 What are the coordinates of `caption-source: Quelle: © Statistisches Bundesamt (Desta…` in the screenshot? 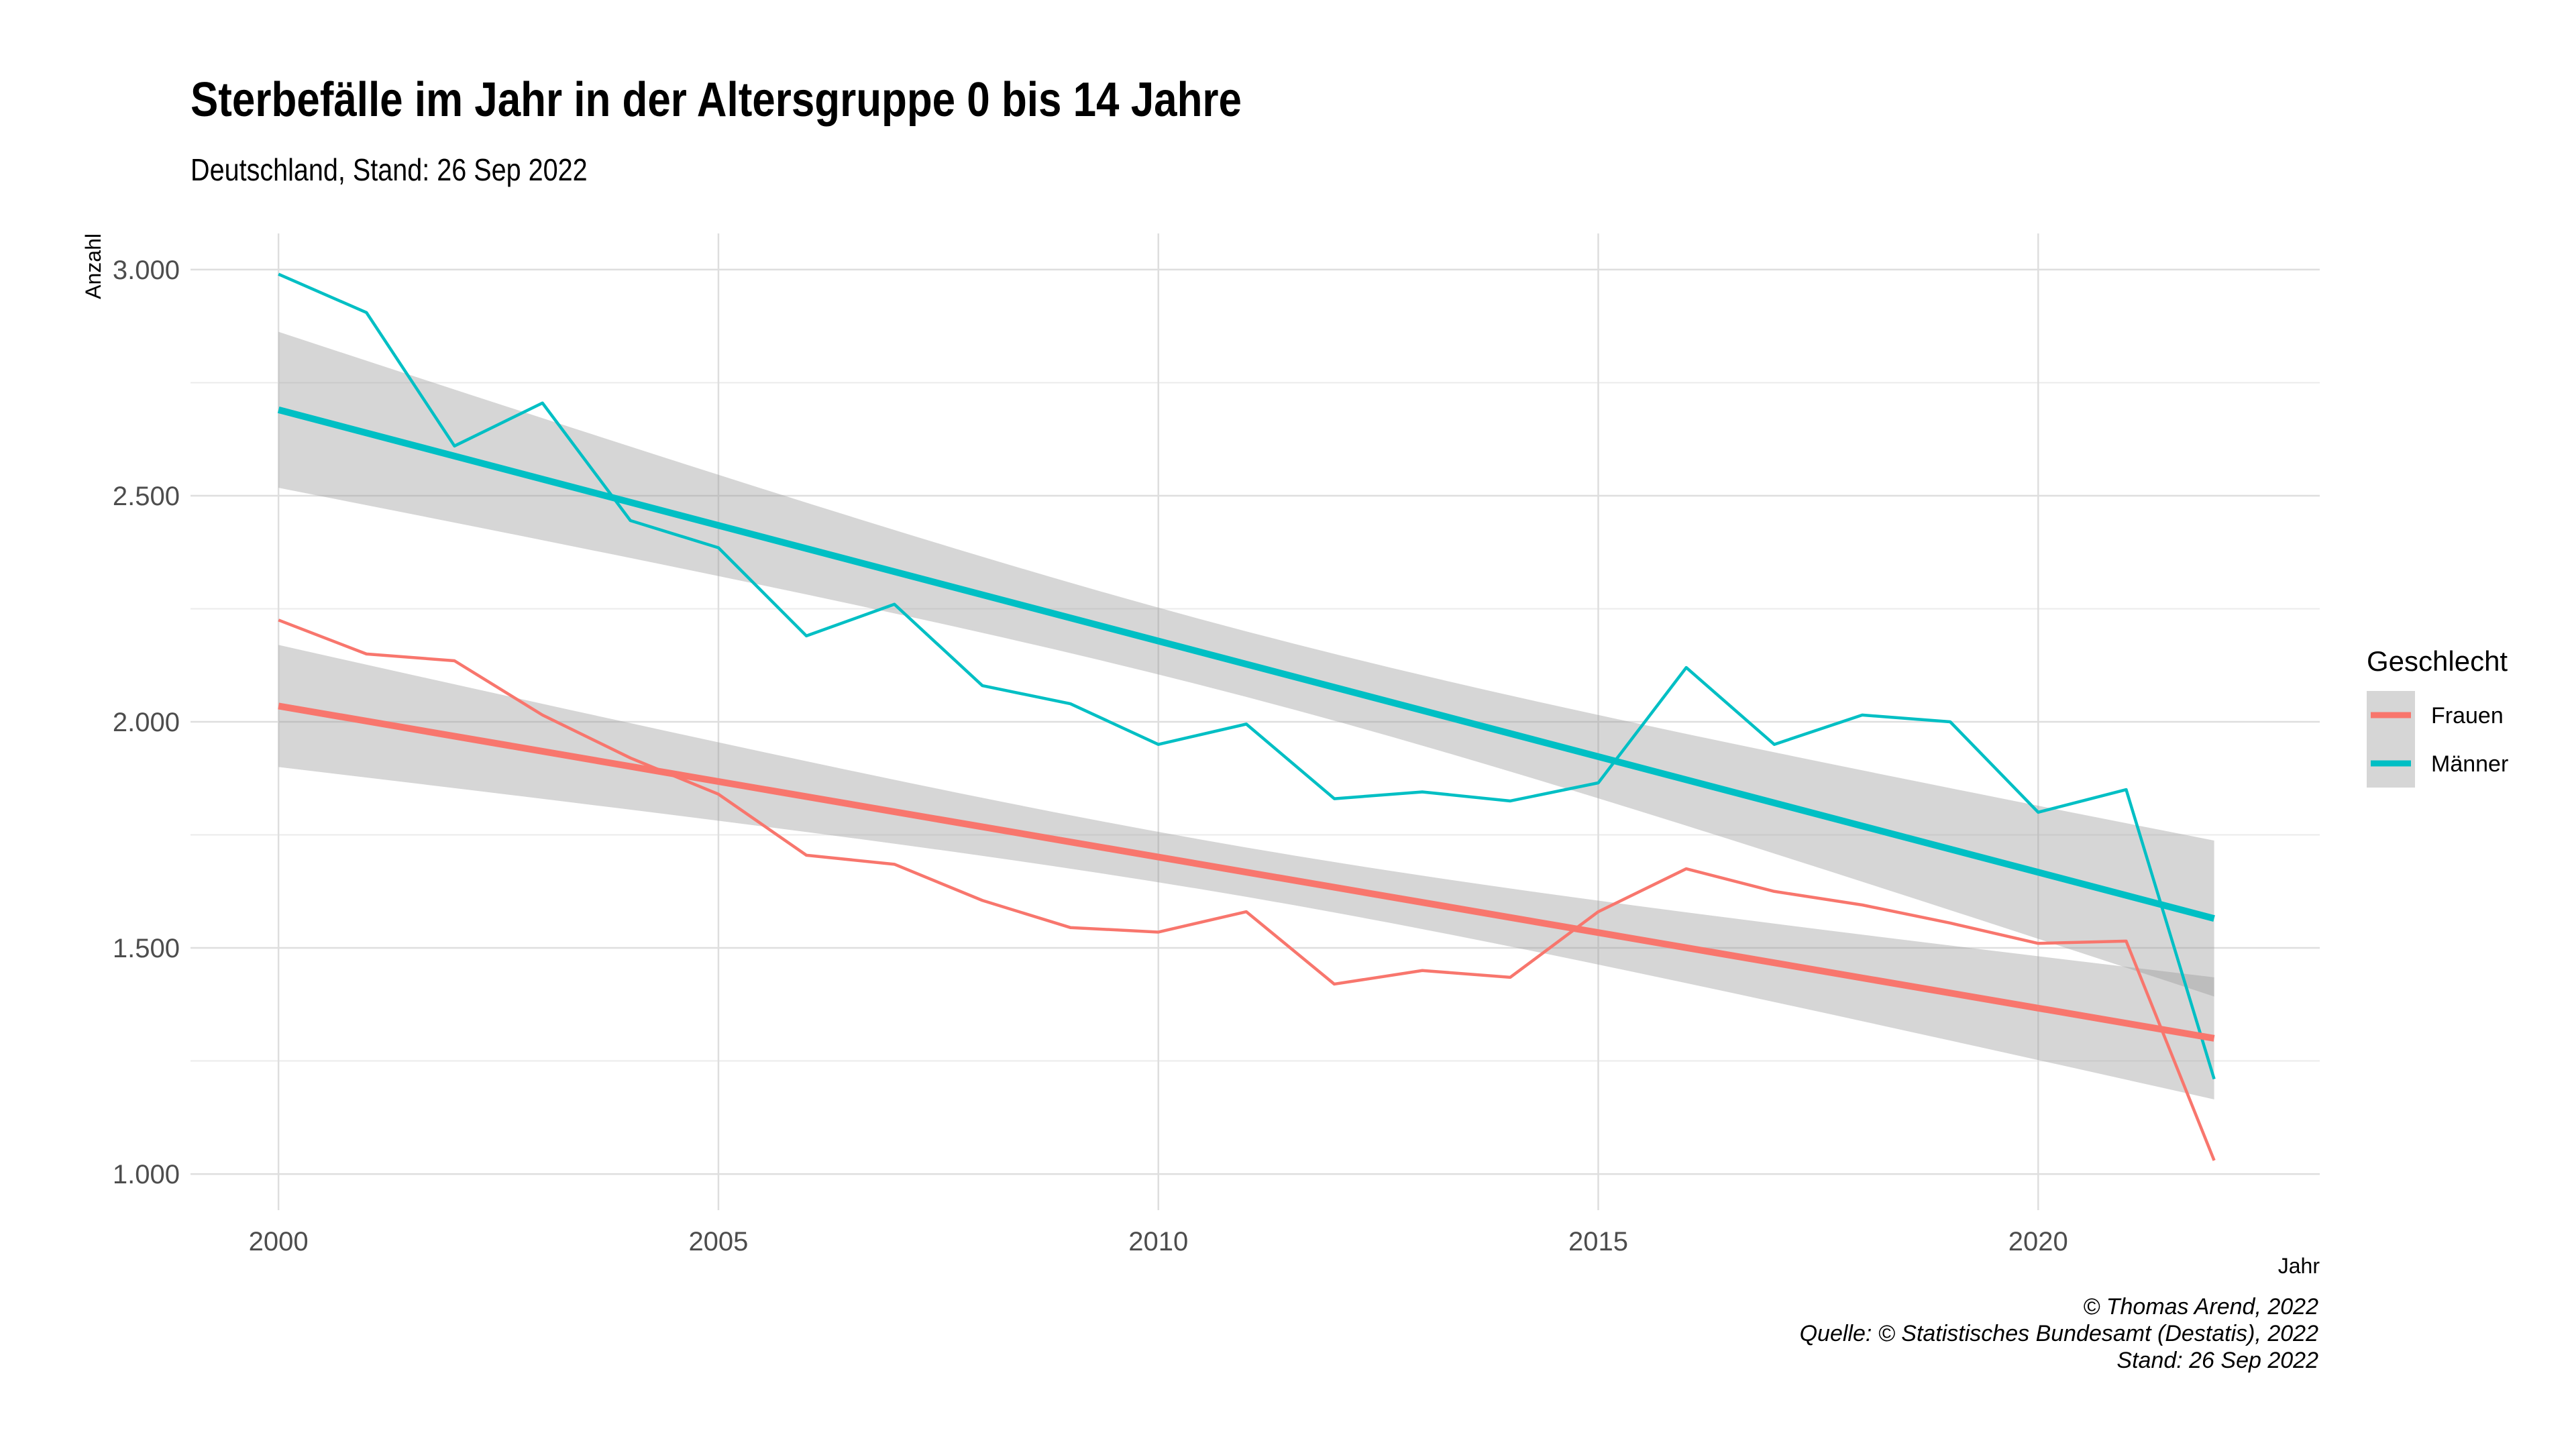 It's located at (2058, 1333).